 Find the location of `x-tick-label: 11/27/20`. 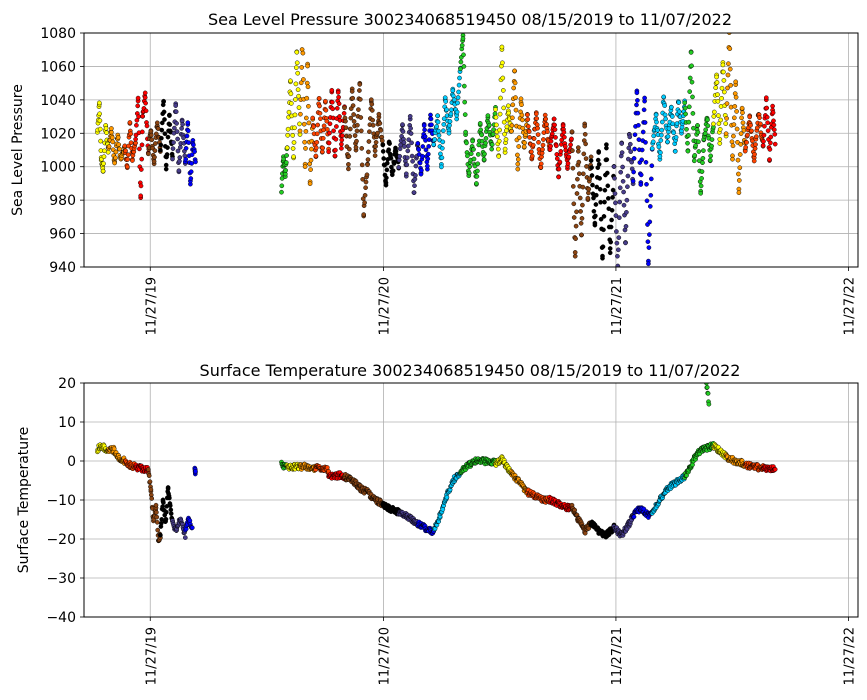

x-tick-label: 11/27/20 is located at coordinates (384, 656).